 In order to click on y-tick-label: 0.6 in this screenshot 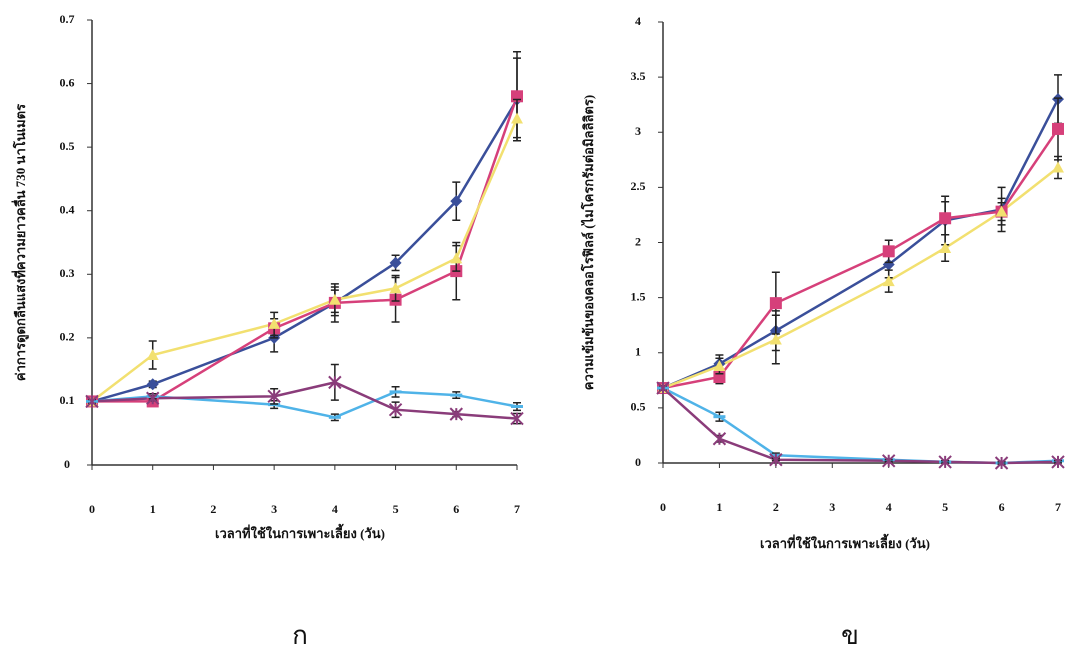, I will do `click(67, 82)`.